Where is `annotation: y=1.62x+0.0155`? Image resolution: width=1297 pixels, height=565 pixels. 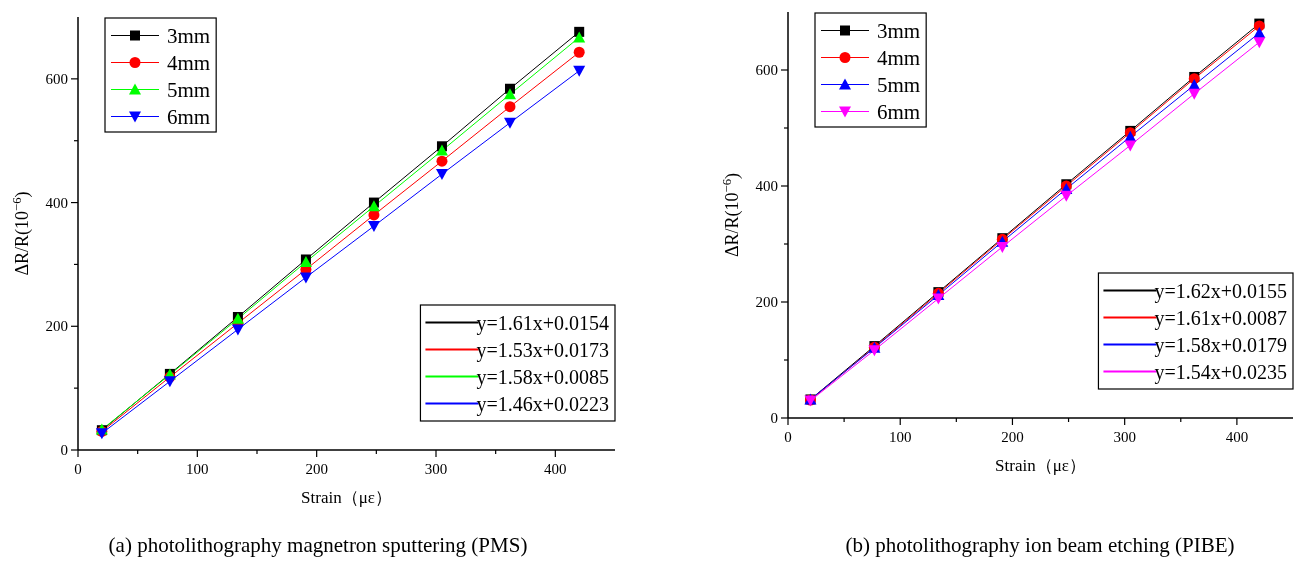 annotation: y=1.62x+0.0155 is located at coordinates (1220, 291).